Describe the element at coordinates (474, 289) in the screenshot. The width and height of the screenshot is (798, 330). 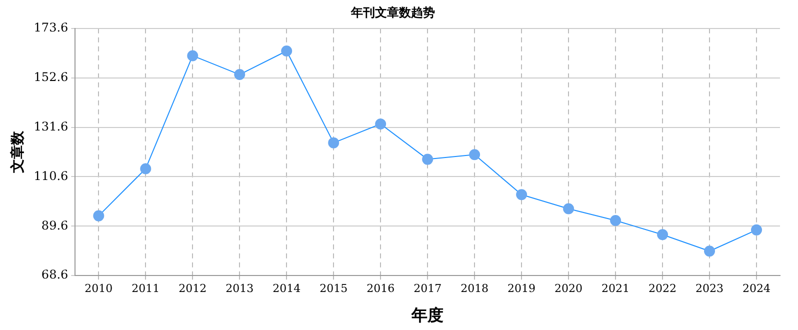
I see `x-tick-label: 2018` at that location.